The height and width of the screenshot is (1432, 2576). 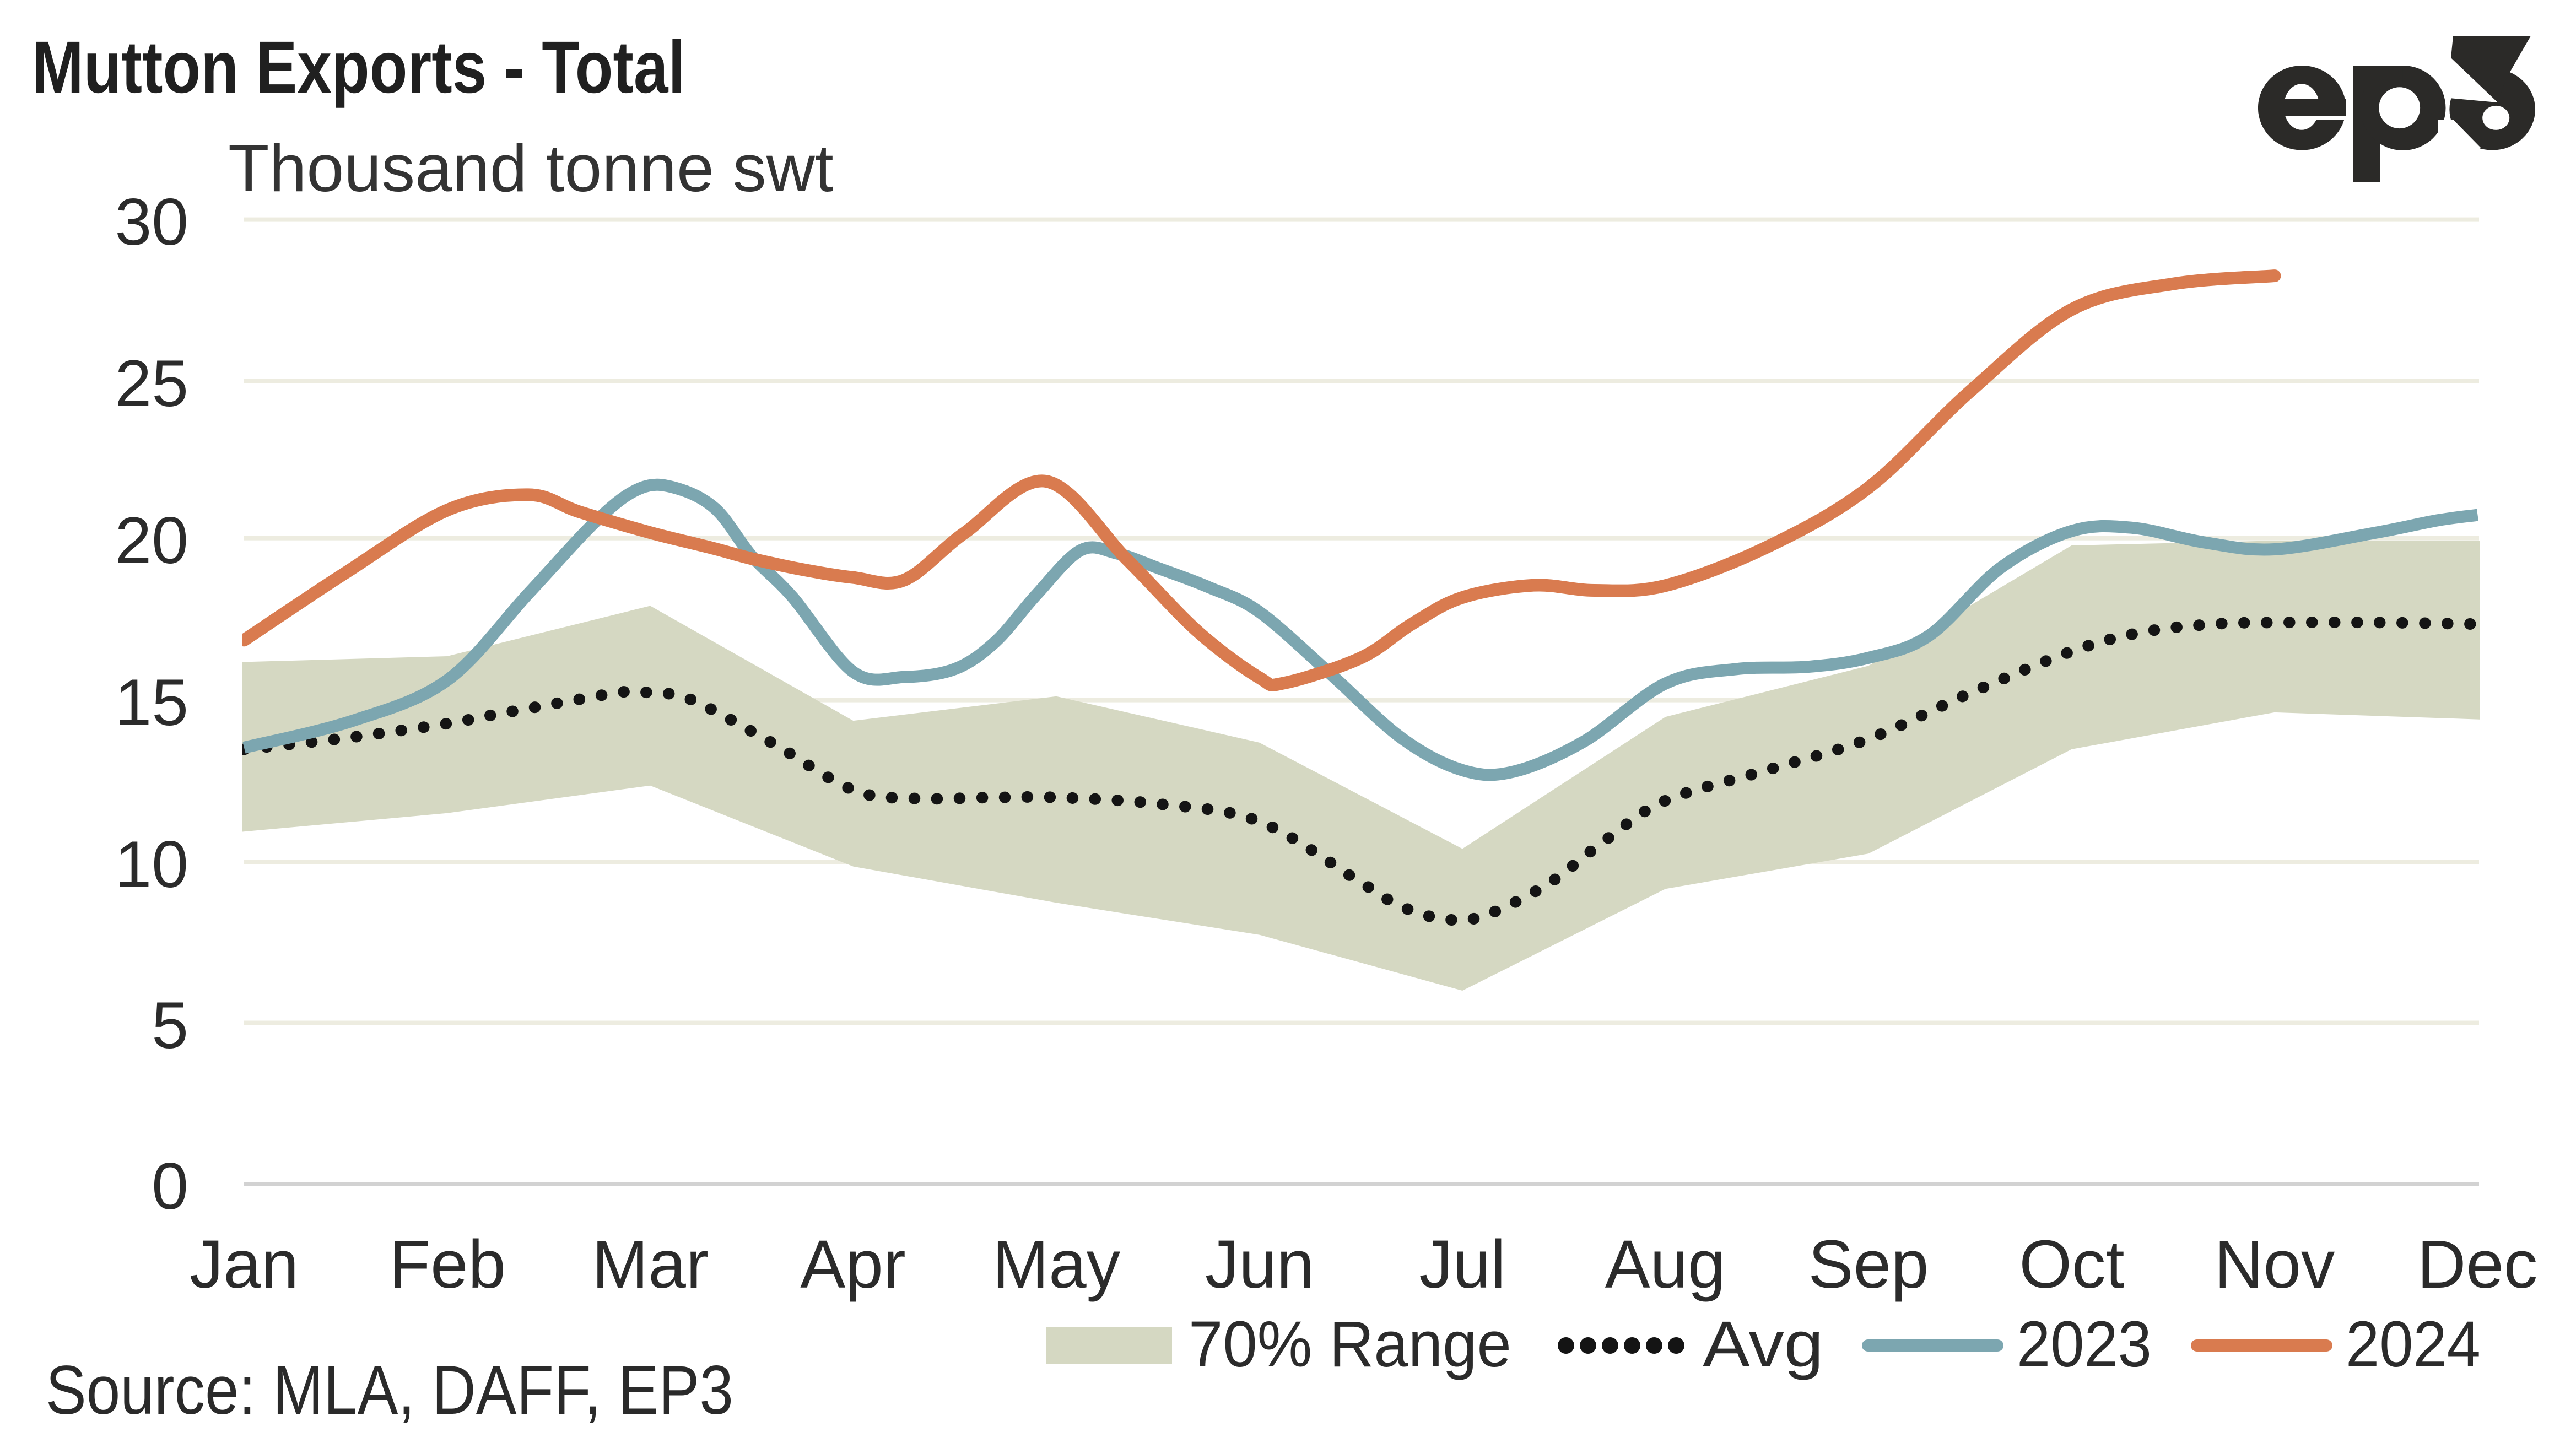 I want to click on svg-text: 20, so click(x=151, y=540).